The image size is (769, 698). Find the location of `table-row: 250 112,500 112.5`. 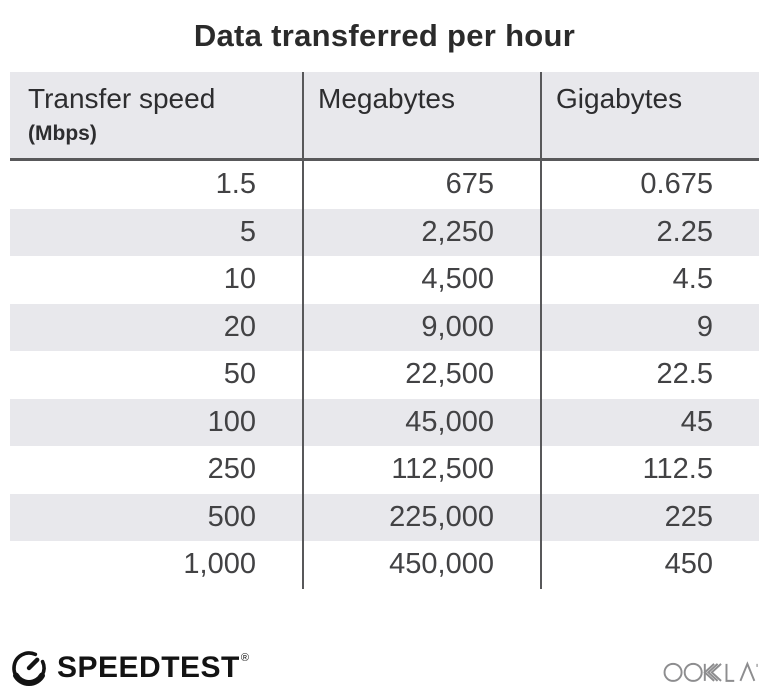

table-row: 250 112,500 112.5 is located at coordinates (384, 470).